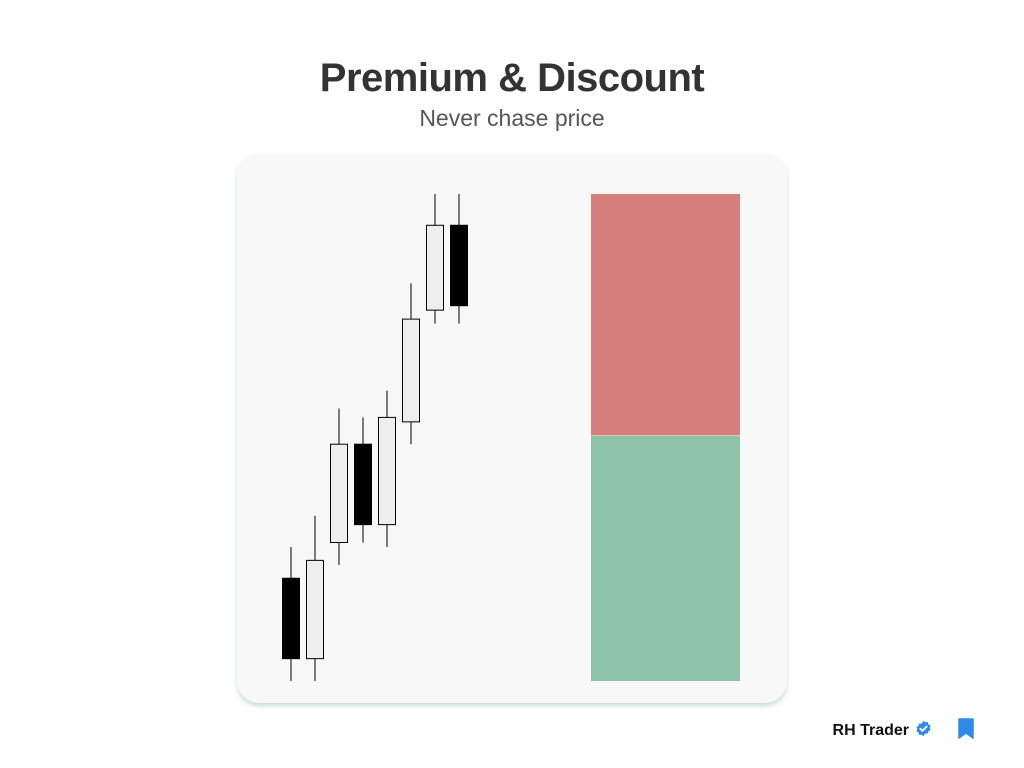 The image size is (1024, 768). What do you see at coordinates (923, 731) in the screenshot?
I see `verified-badge-icon` at bounding box center [923, 731].